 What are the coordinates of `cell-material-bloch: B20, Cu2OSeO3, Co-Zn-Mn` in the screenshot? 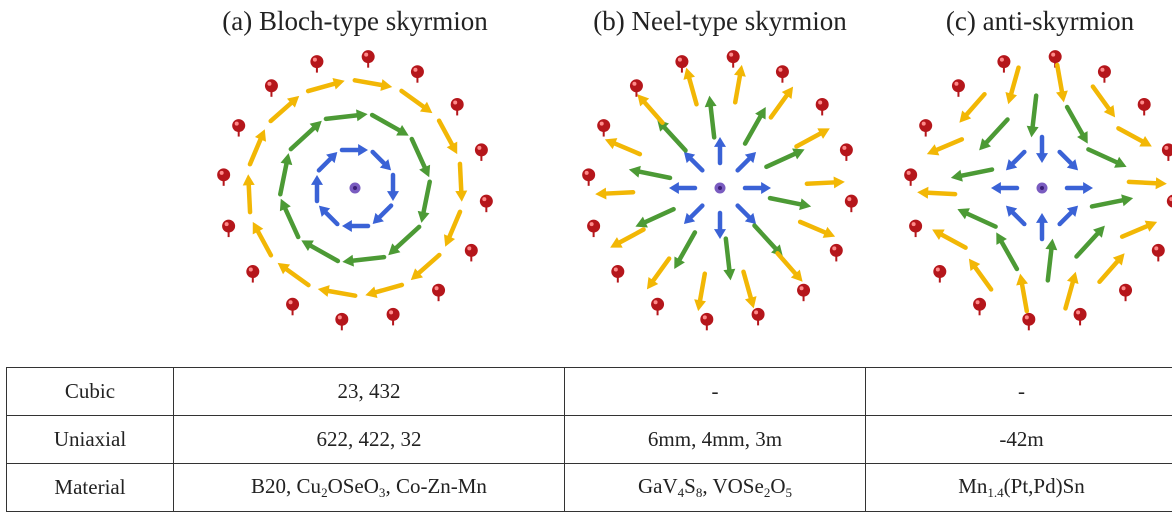 It's located at (369, 487).